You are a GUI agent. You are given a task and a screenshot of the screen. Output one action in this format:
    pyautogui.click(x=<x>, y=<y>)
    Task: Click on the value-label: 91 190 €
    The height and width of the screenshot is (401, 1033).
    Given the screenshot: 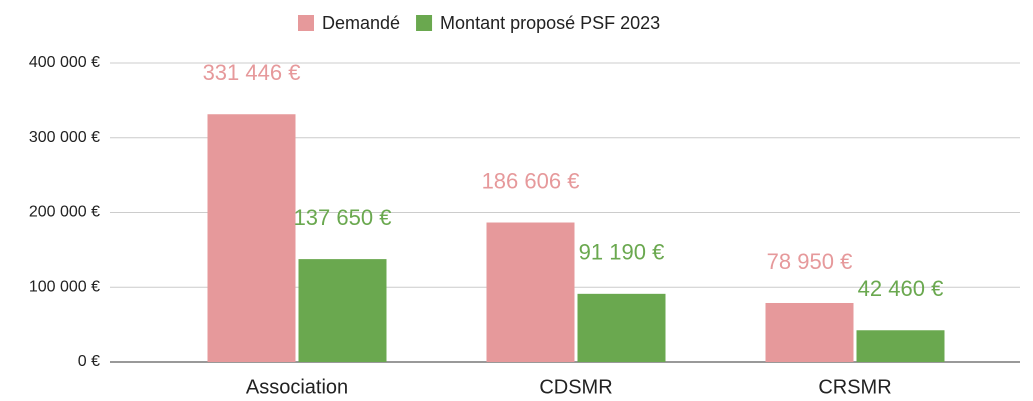 What is the action you would take?
    pyautogui.click(x=622, y=252)
    